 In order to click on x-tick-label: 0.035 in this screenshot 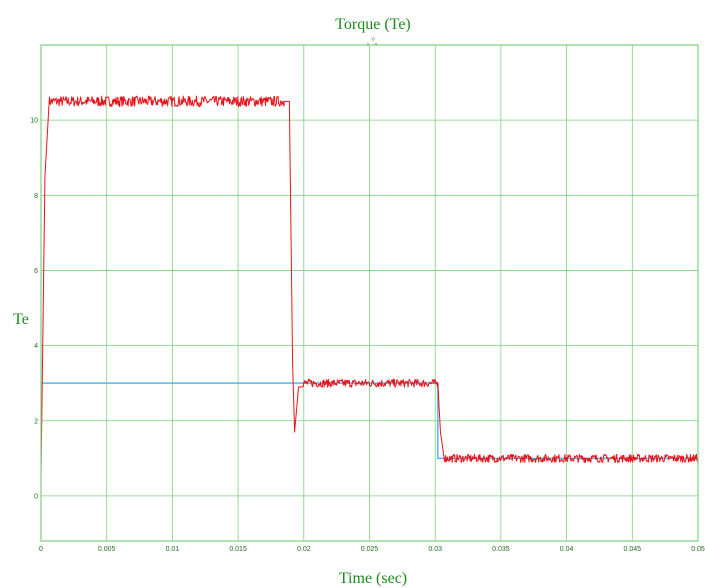, I will do `click(501, 549)`.